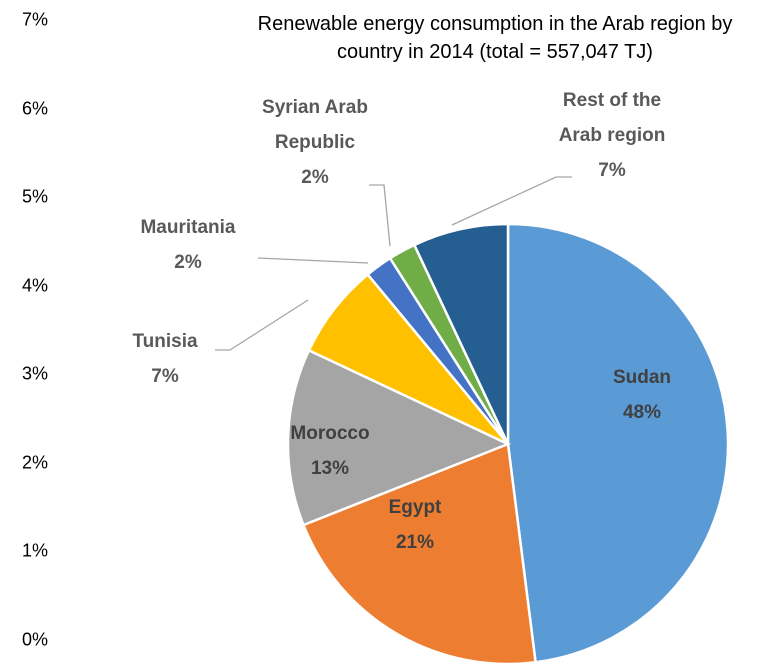 The width and height of the screenshot is (761, 667). Describe the element at coordinates (188, 227) in the screenshot. I see `category-label: Mauritania` at that location.